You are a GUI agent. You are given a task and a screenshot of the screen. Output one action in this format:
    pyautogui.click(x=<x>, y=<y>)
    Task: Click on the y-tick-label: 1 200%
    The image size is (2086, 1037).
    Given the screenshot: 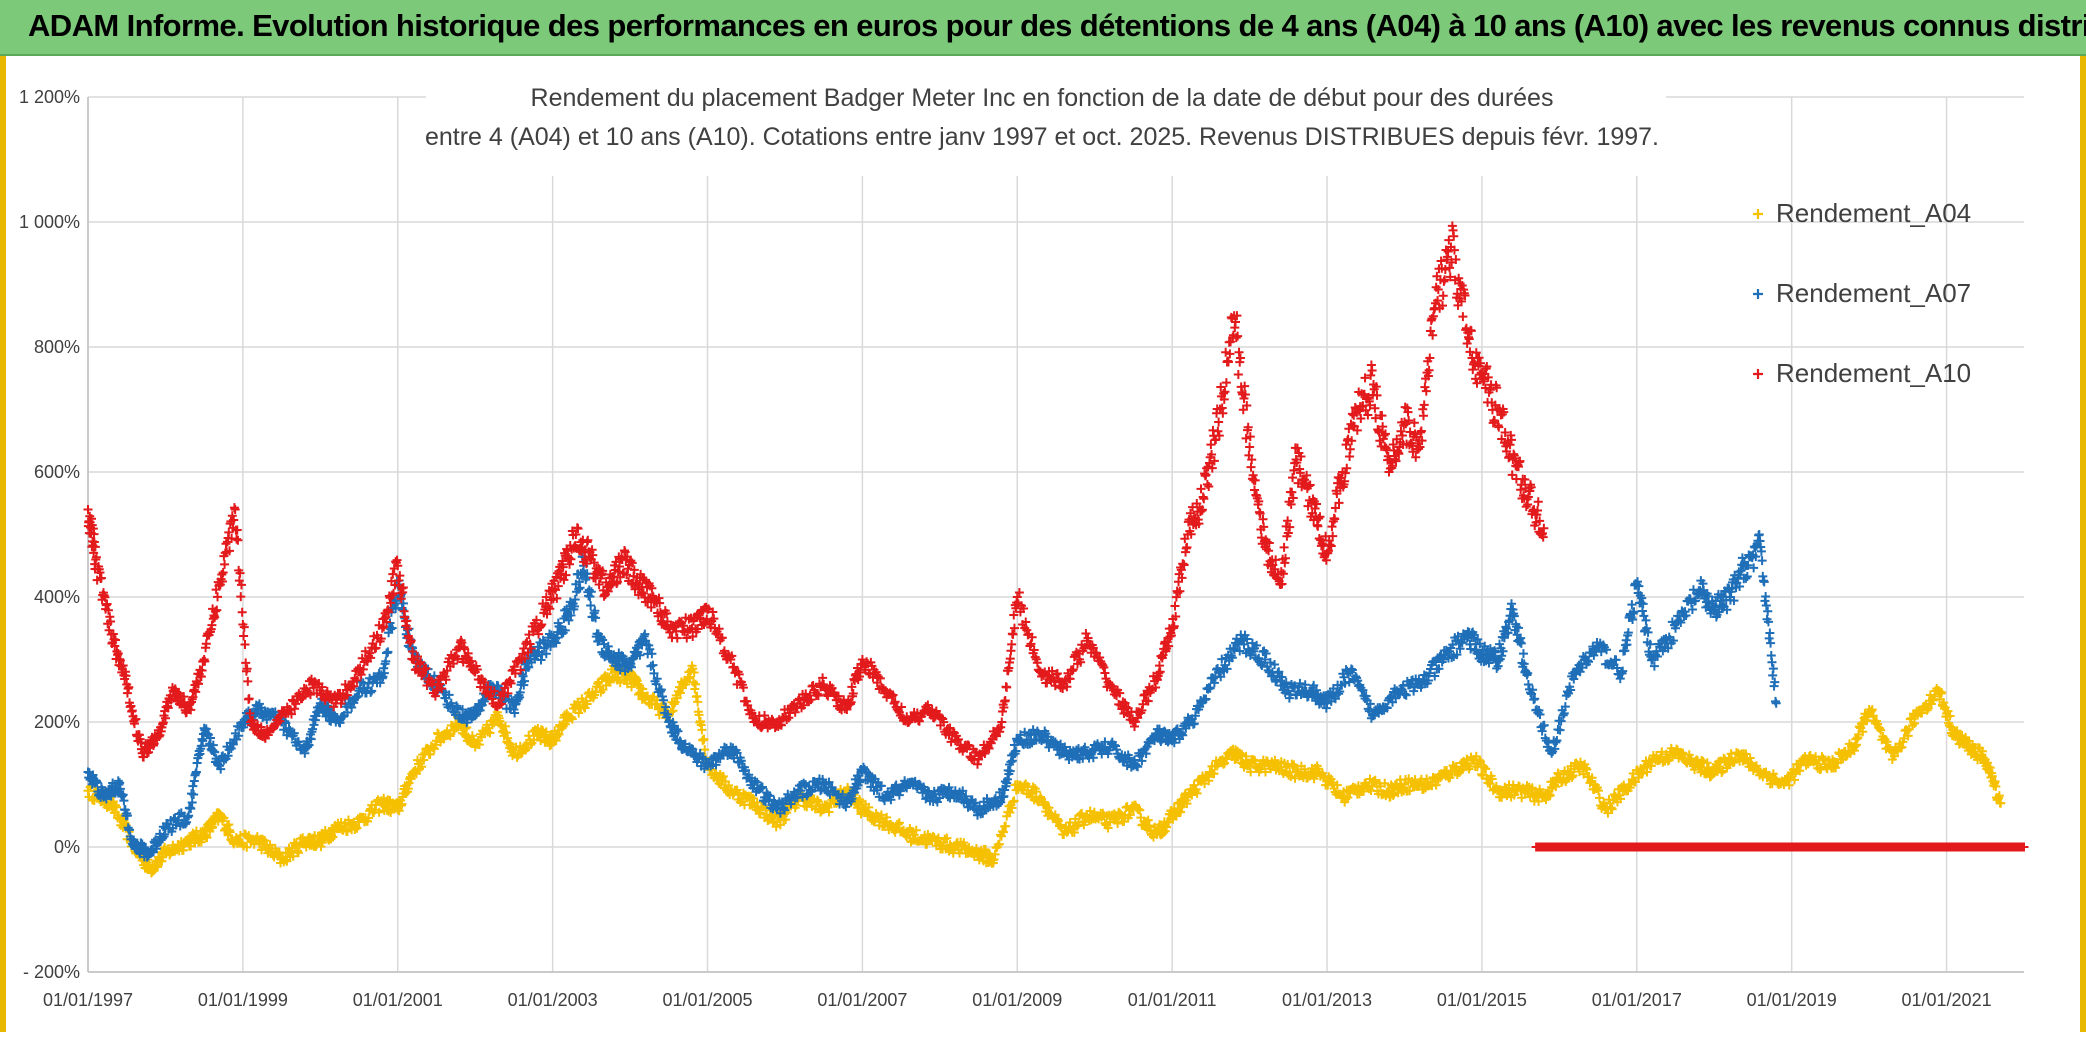 What is the action you would take?
    pyautogui.click(x=49, y=97)
    